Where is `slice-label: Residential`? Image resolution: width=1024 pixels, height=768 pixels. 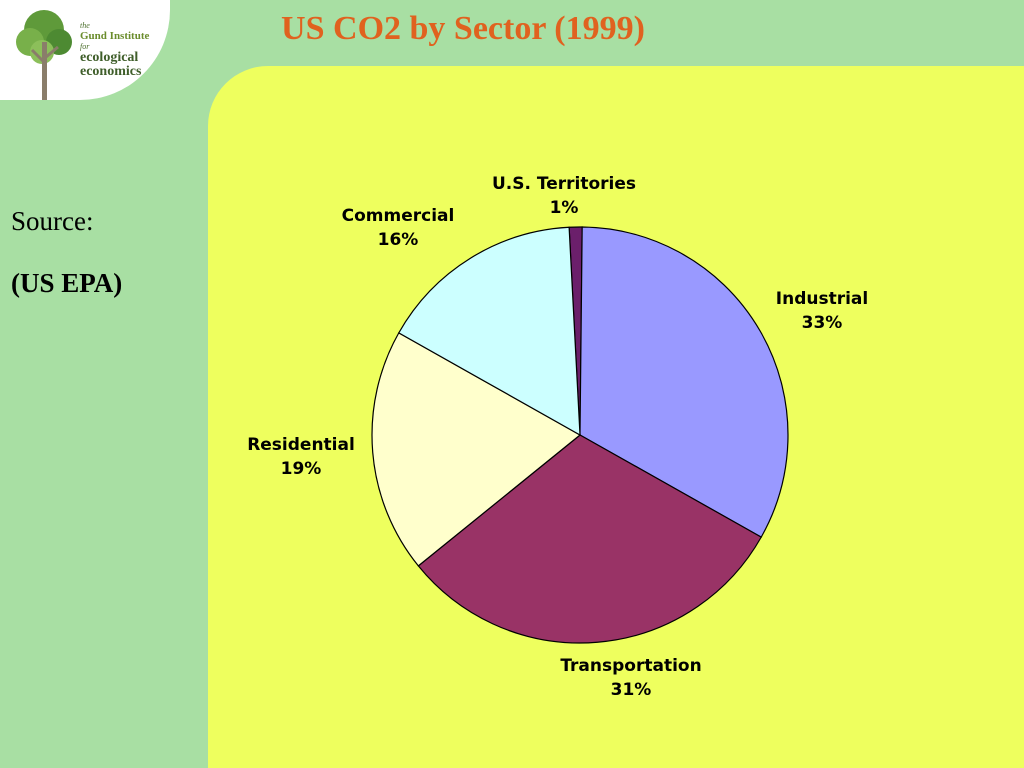 slice-label: Residential is located at coordinates (301, 445).